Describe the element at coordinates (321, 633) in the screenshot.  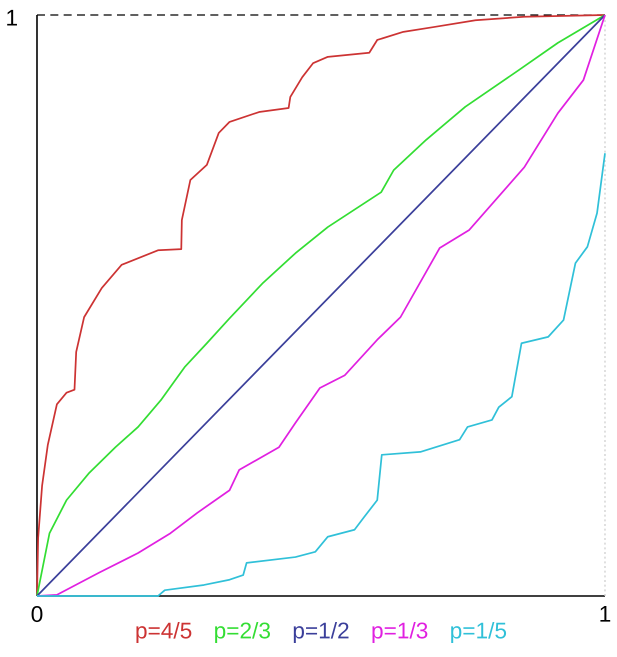
I see `text: p=1/2` at that location.